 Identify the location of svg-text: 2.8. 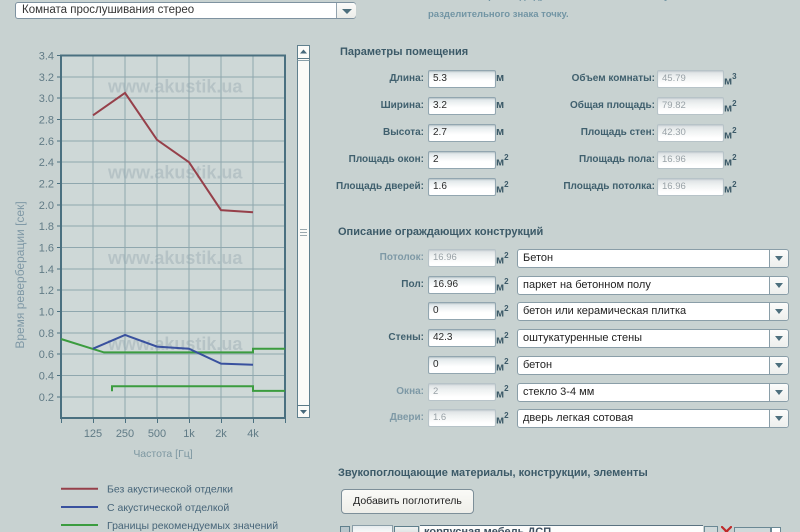
(46, 121).